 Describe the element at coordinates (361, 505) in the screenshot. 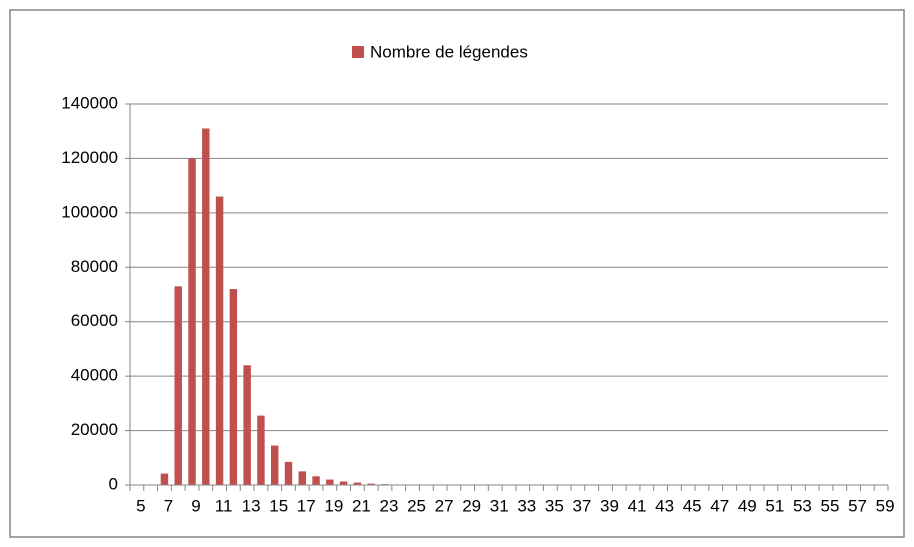

I see `x-tick-label: 21` at that location.